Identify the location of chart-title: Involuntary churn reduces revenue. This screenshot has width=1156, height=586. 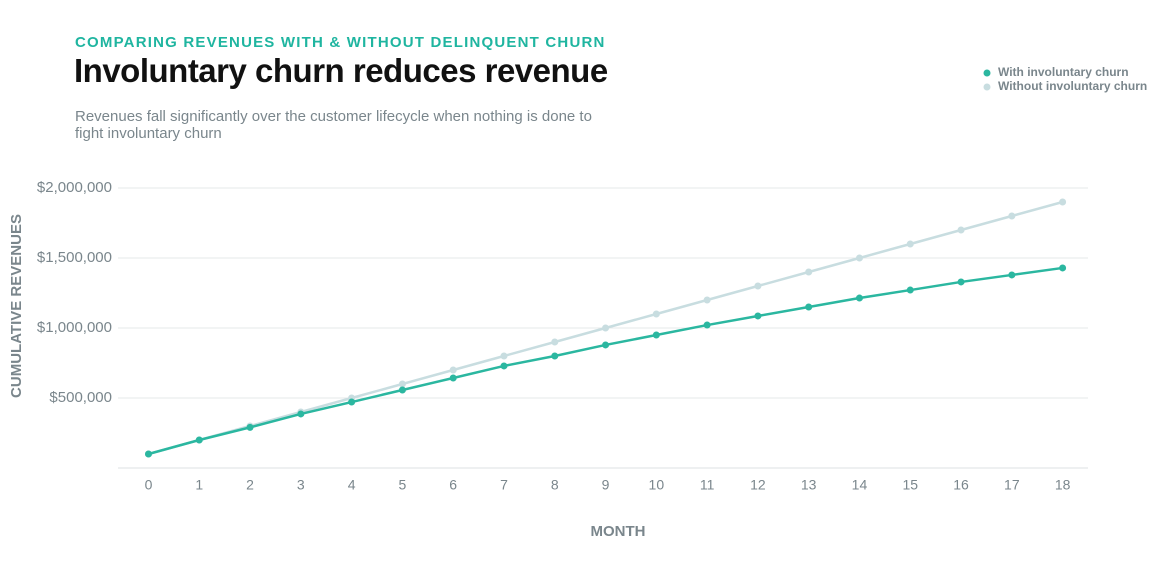
(341, 70).